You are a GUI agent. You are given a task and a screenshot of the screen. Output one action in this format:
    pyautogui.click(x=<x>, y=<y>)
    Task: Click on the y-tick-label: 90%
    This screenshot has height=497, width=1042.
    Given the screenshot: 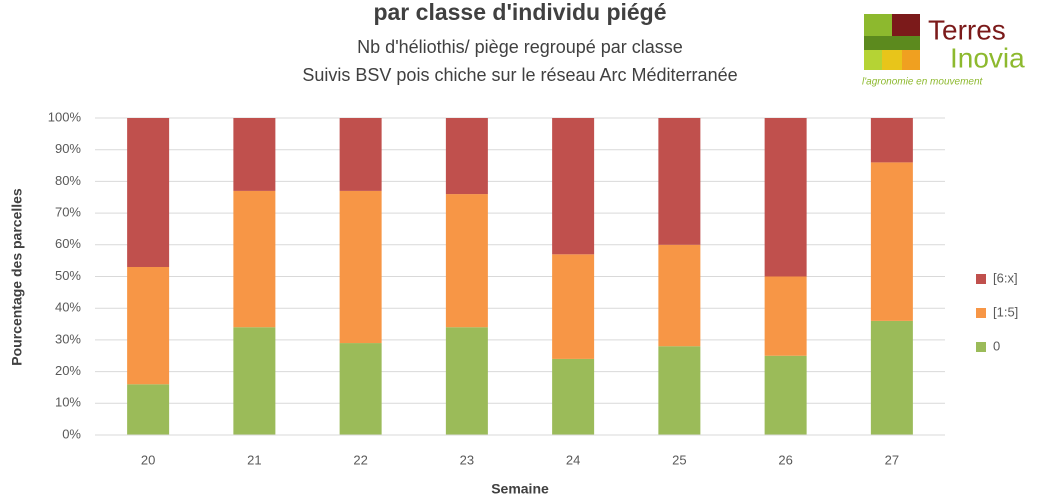 What is the action you would take?
    pyautogui.click(x=68, y=148)
    